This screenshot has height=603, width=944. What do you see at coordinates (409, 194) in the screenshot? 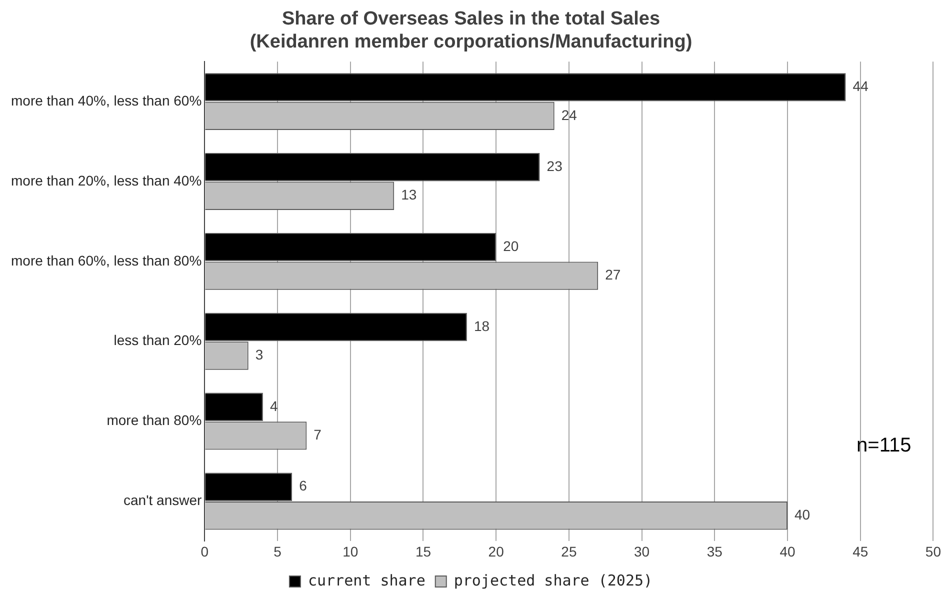
I see `data-label: 13` at bounding box center [409, 194].